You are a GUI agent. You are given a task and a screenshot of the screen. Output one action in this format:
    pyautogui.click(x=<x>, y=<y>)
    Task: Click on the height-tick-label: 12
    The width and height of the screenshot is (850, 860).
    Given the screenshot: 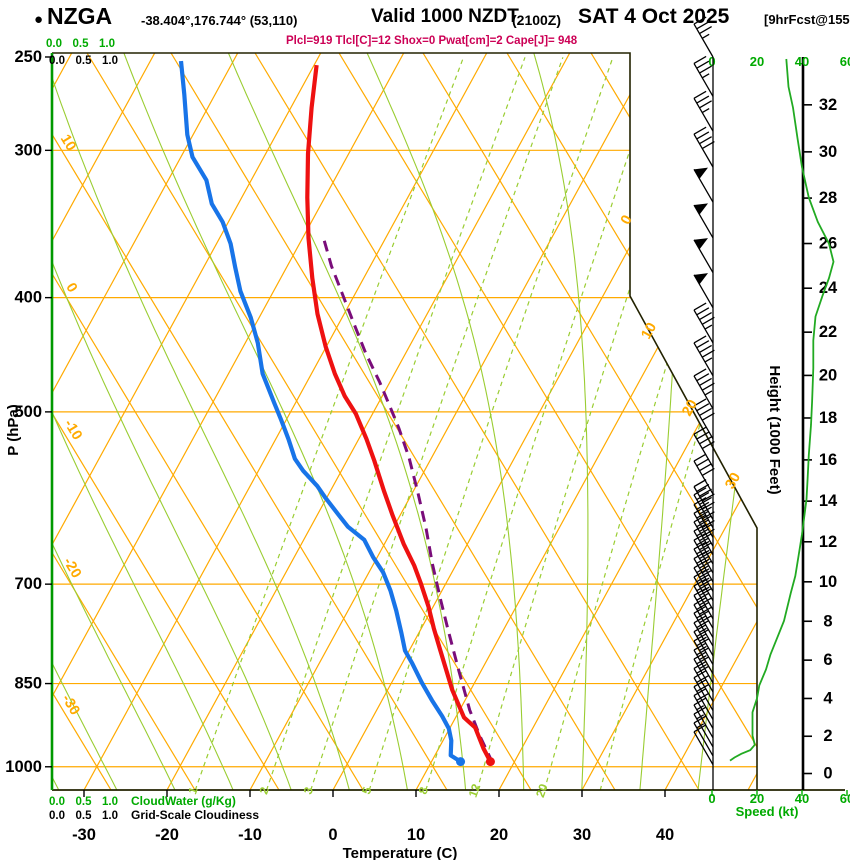 What is the action you would take?
    pyautogui.click(x=828, y=542)
    